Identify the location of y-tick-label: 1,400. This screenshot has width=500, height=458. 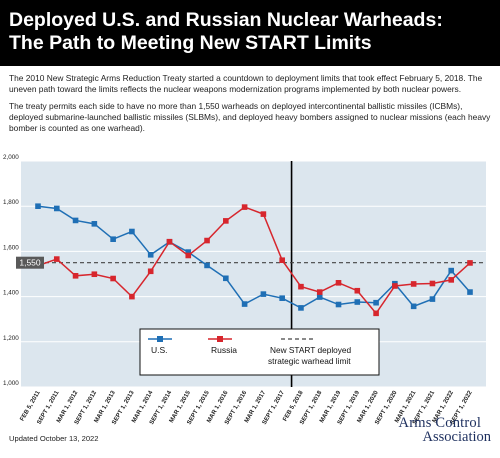
(11, 293).